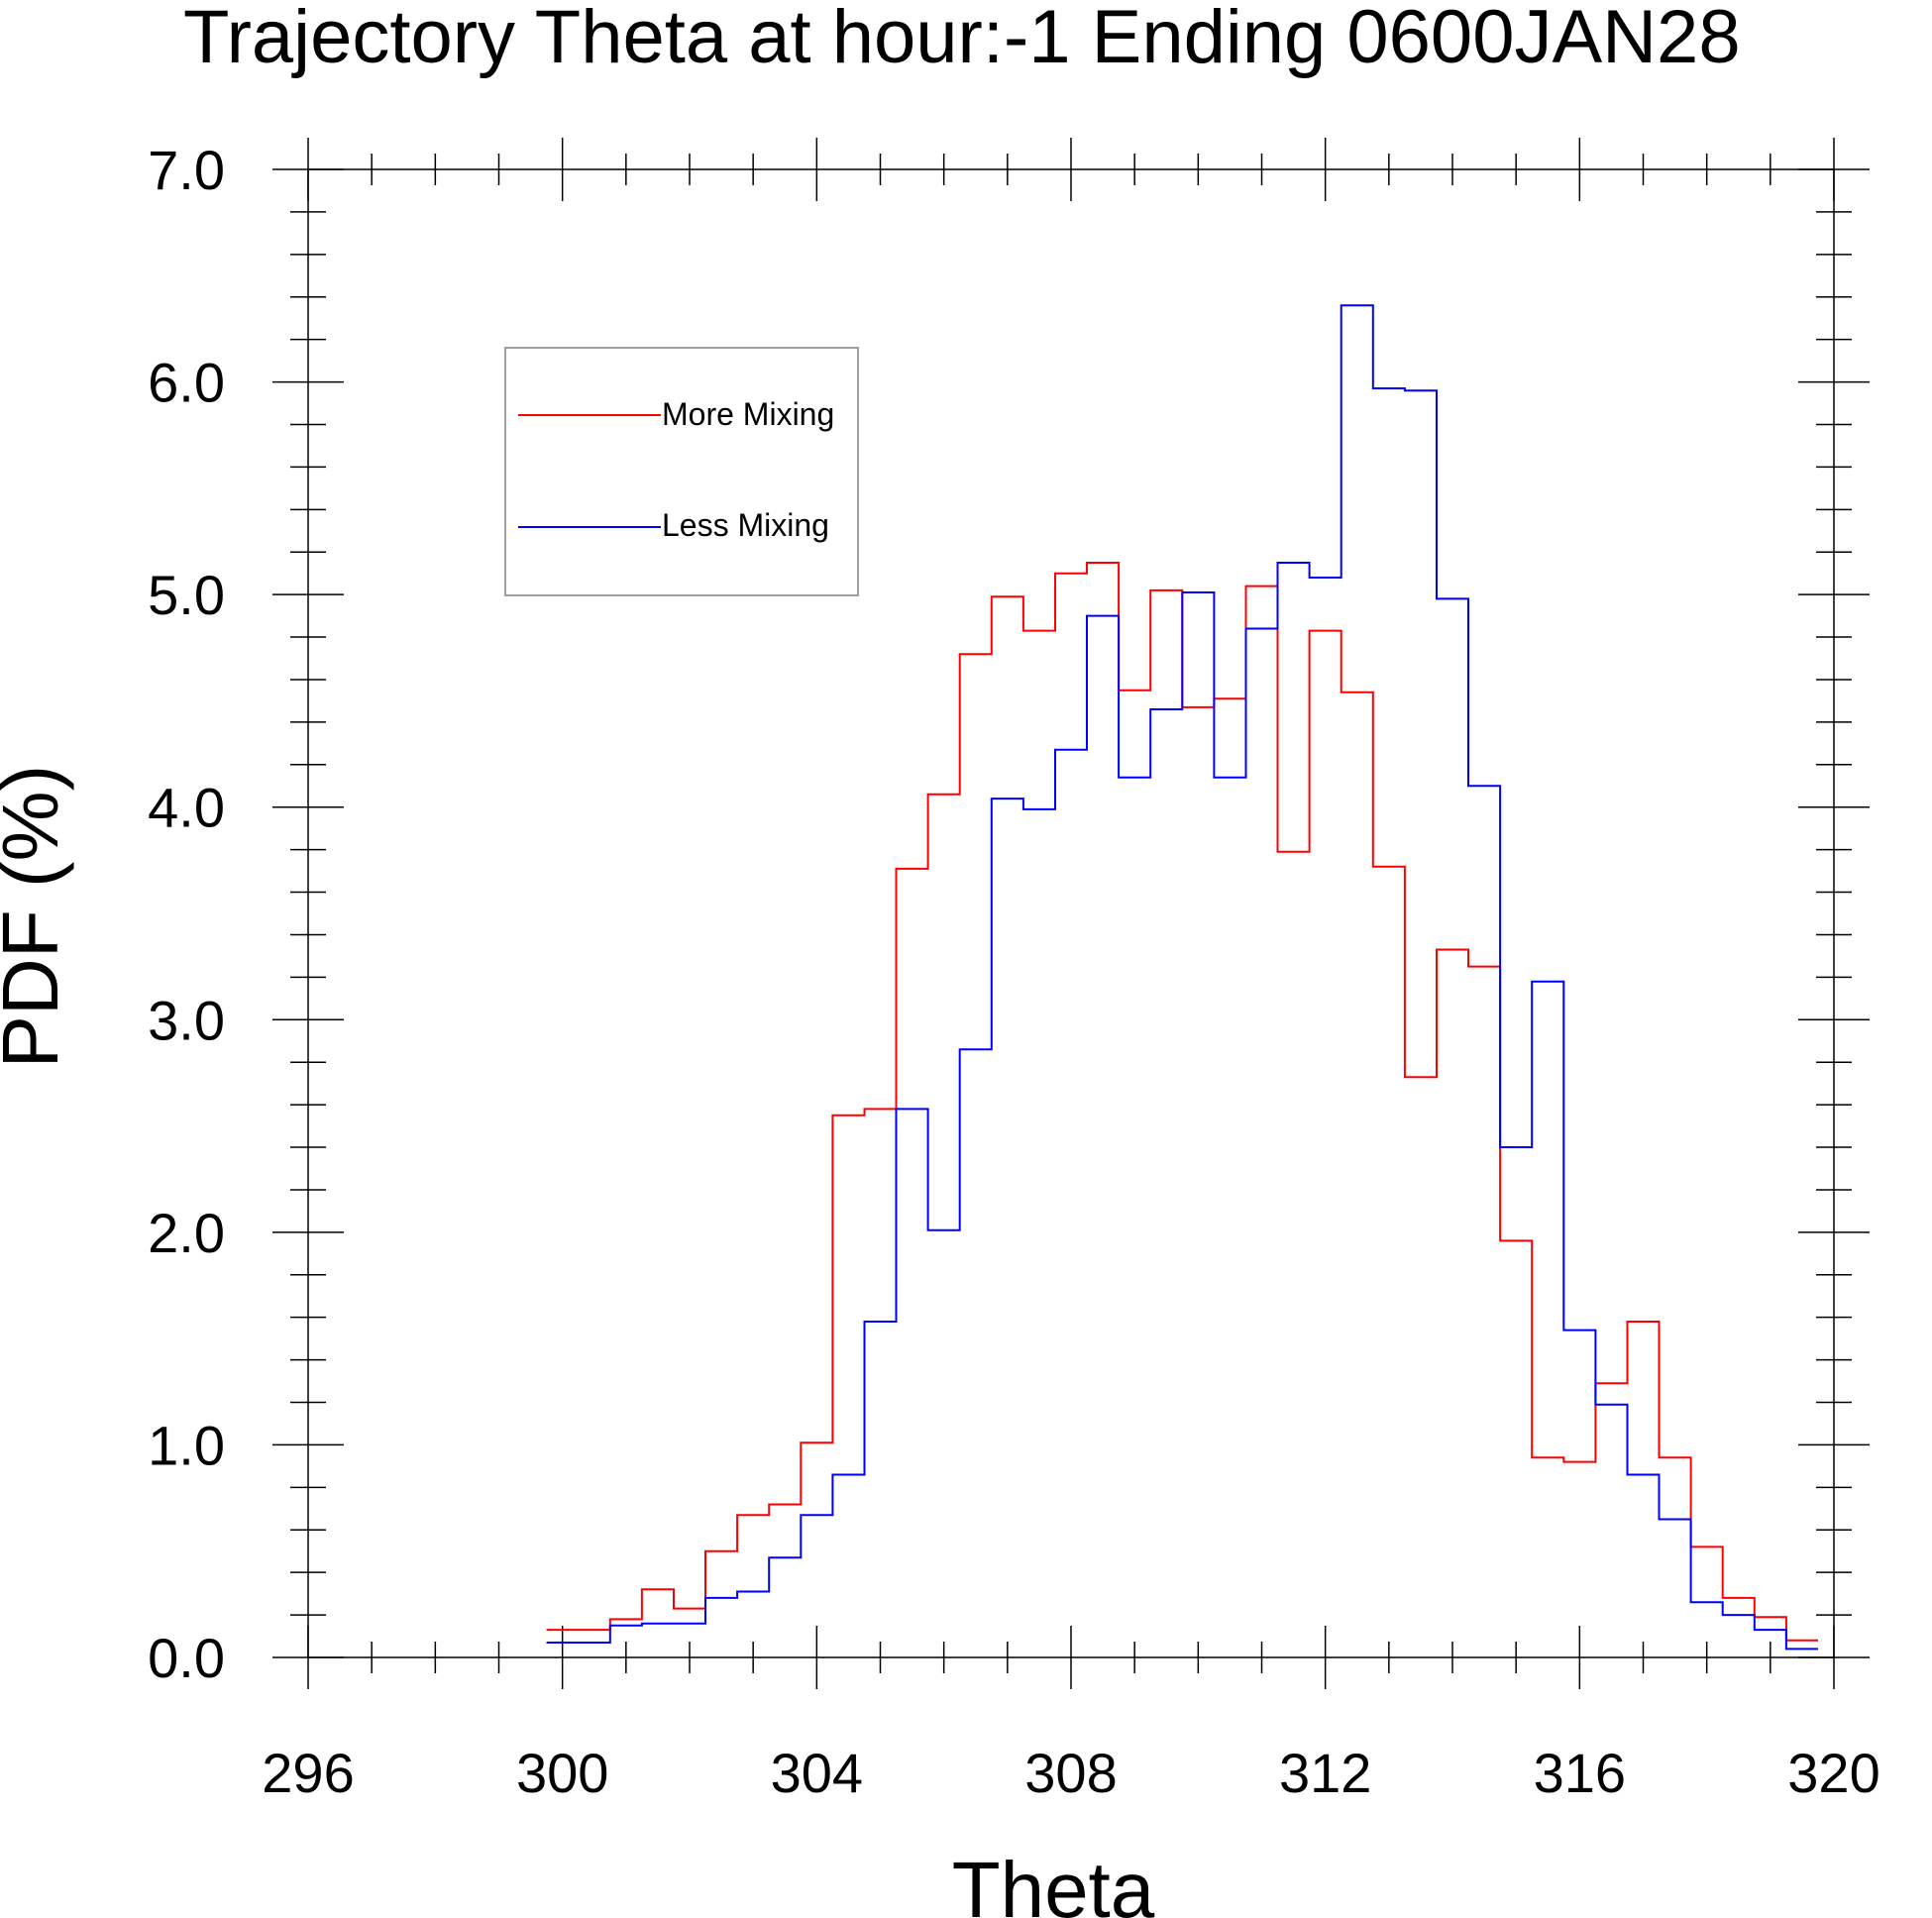 The height and width of the screenshot is (1918, 1932). Describe the element at coordinates (187, 1020) in the screenshot. I see `y-tick-label: 3.0` at that location.